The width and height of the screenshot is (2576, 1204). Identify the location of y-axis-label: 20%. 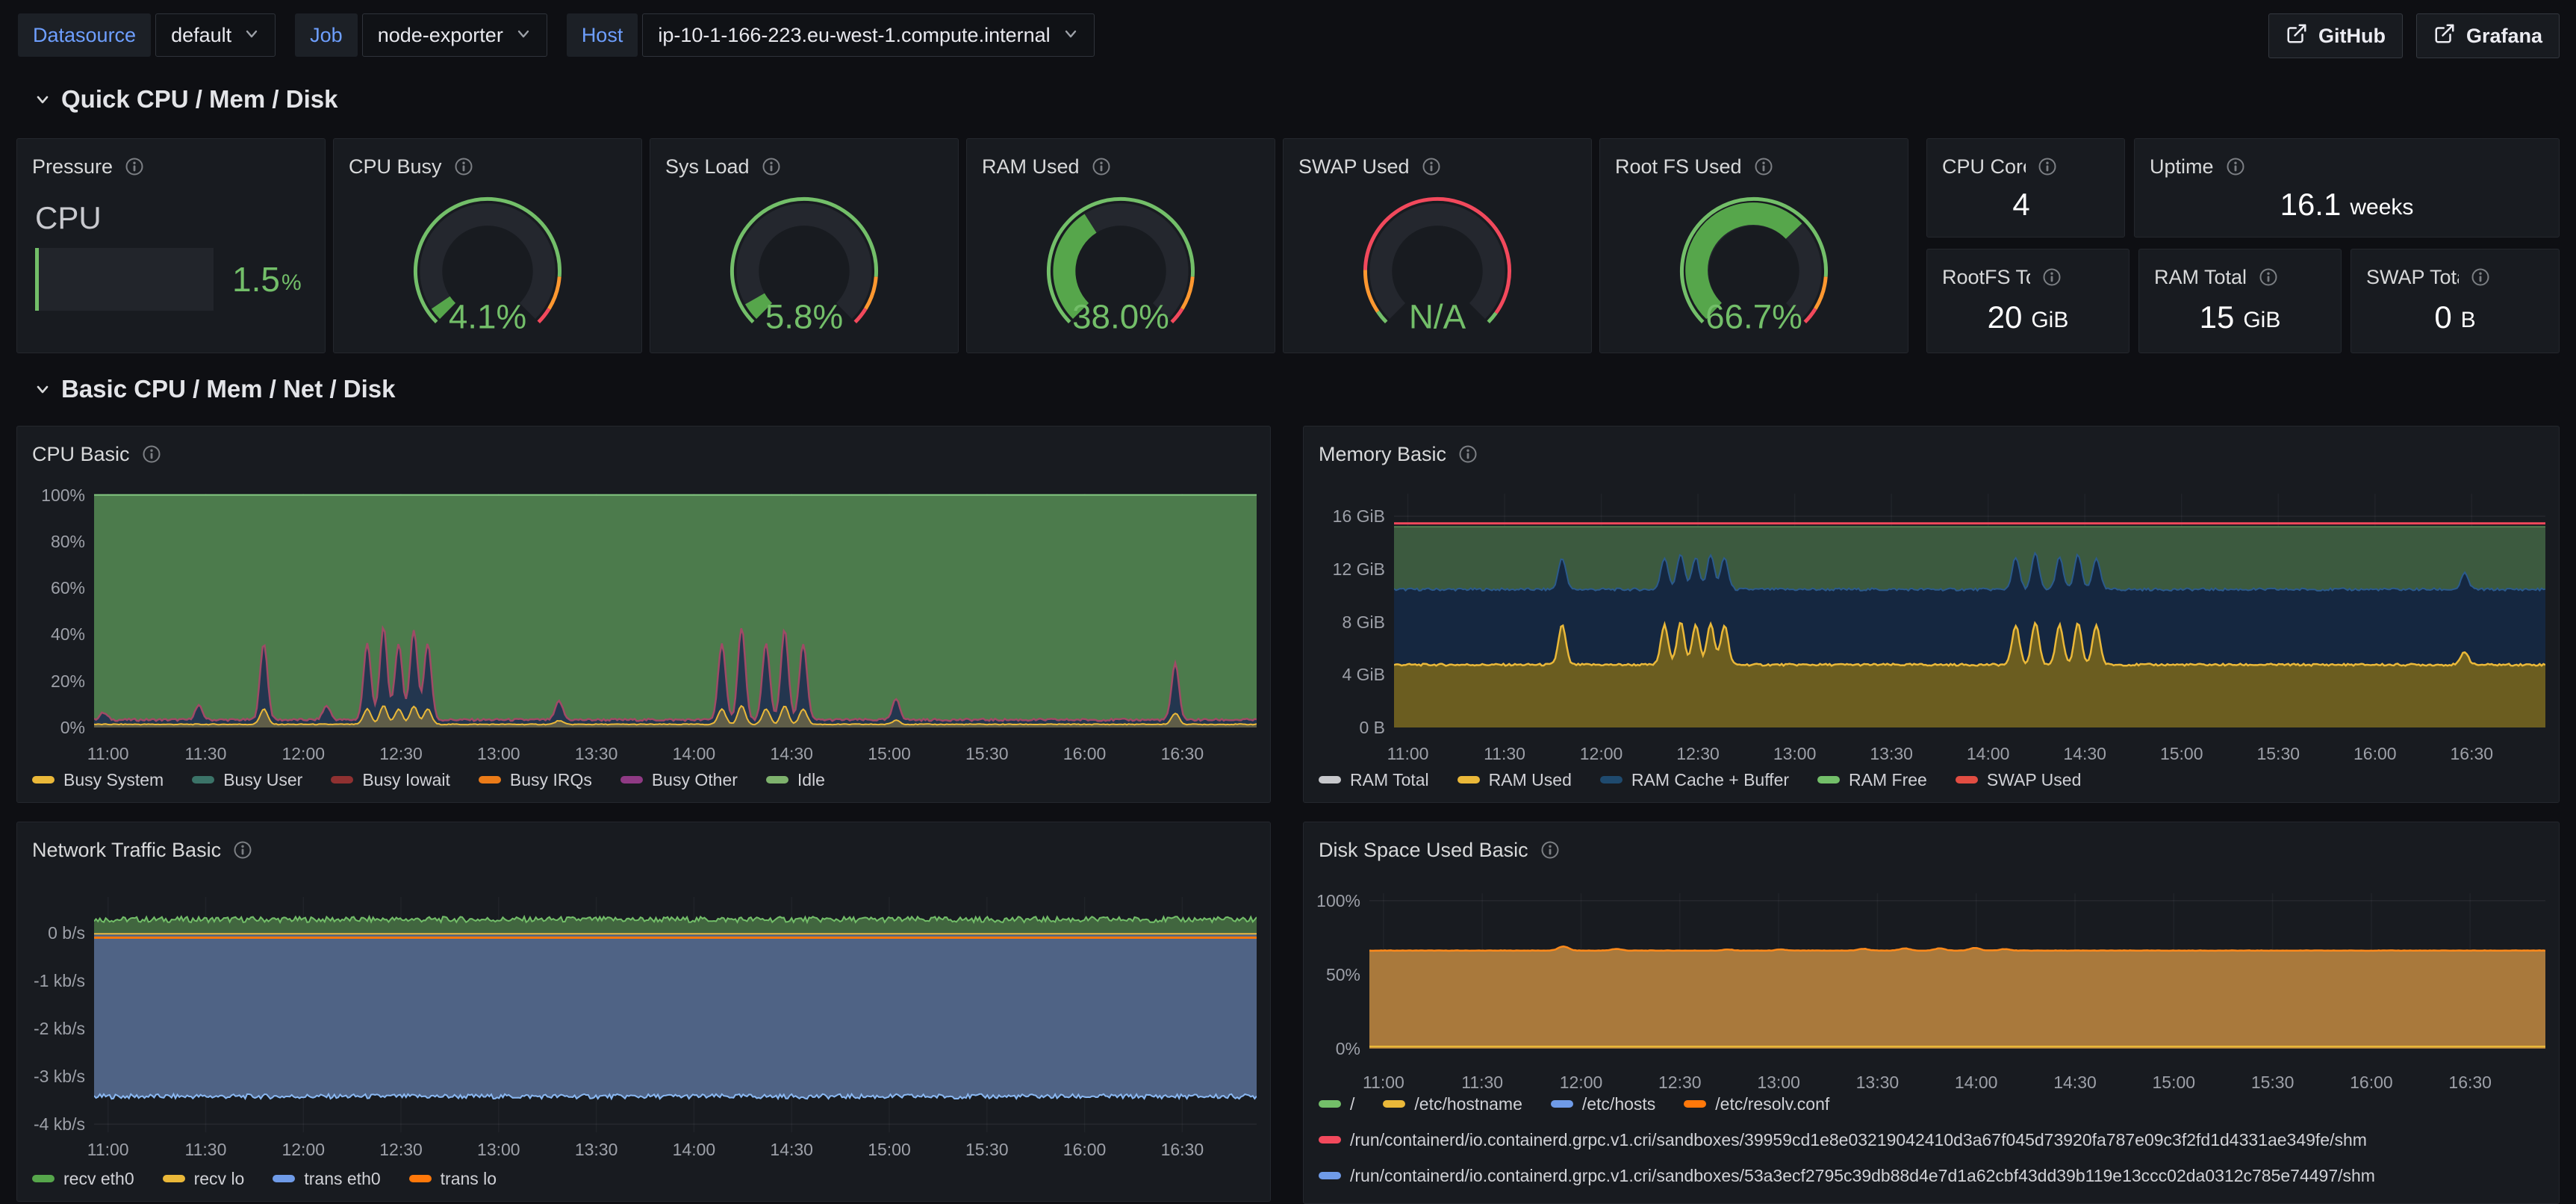
(67, 681).